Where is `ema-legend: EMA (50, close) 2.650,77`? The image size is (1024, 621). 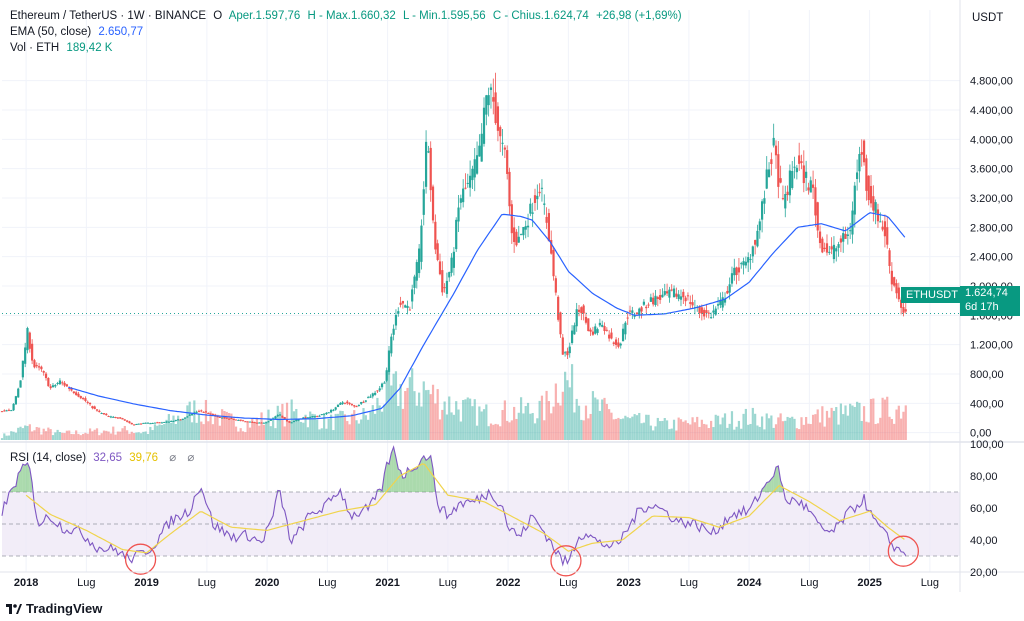
ema-legend: EMA (50, close) 2.650,77 is located at coordinates (78, 32).